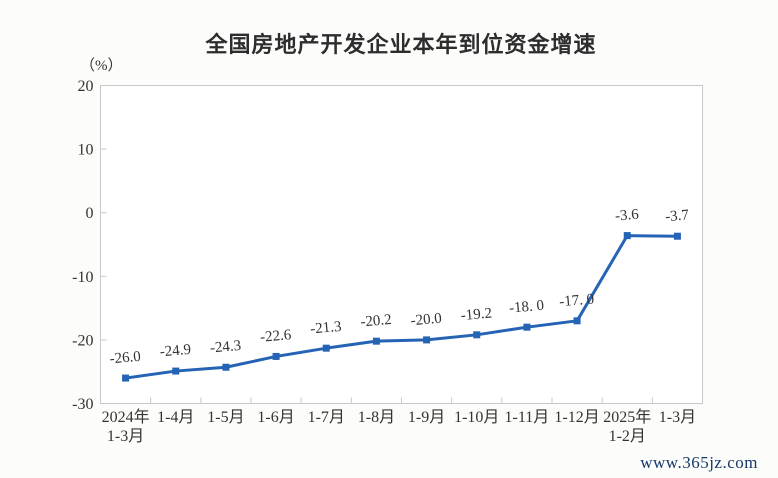  Describe the element at coordinates (577, 300) in the screenshot. I see `data-point-label: -17. 0` at that location.